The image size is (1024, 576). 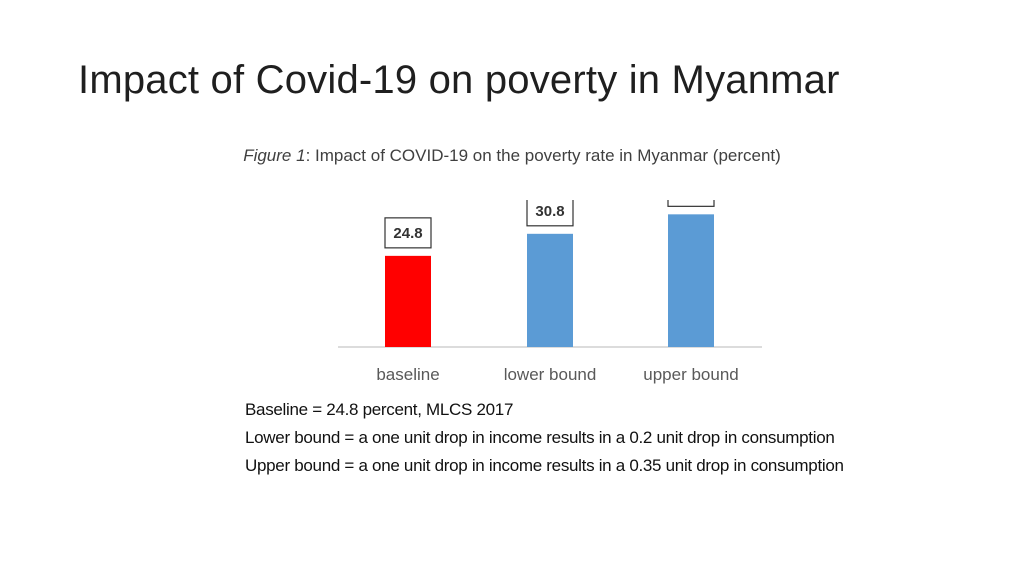 What do you see at coordinates (379, 409) in the screenshot?
I see `note-baseline: Baseline = 24.8 percent, MLCS 2017` at bounding box center [379, 409].